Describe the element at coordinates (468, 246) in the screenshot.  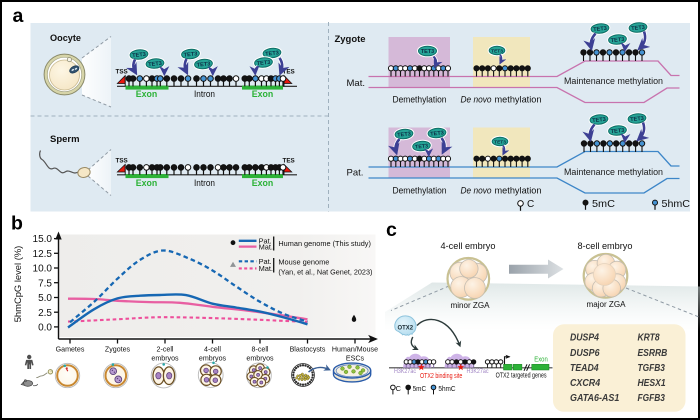
I see `svg-text: 4-cell embryo` at that location.